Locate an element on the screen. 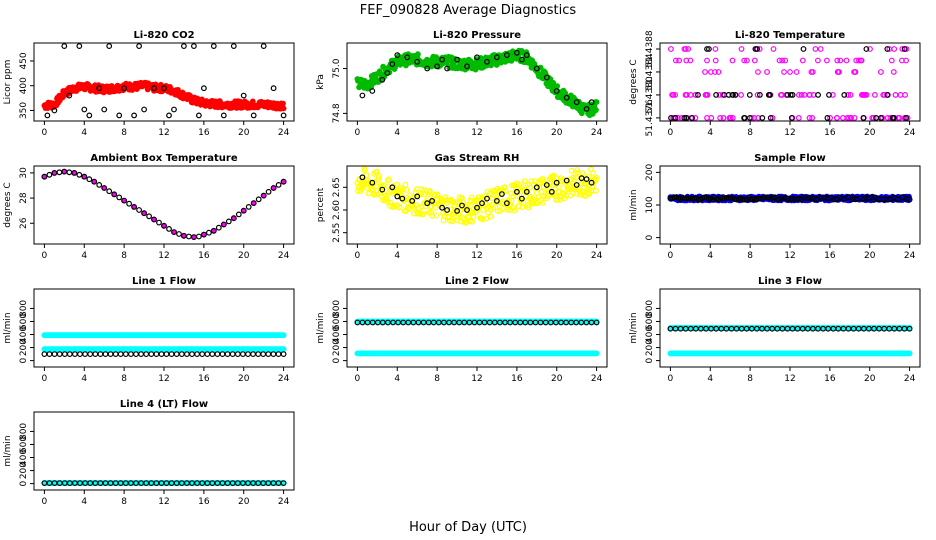  panel-ylabel: percent is located at coordinates (321, 204).